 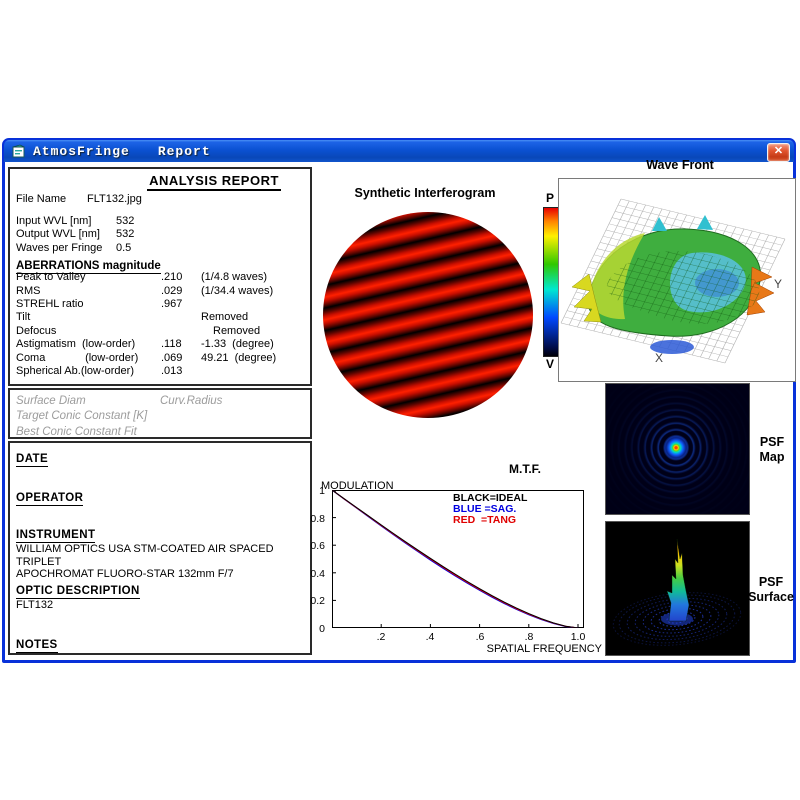 What do you see at coordinates (41, 198) in the screenshot?
I see `file-name-label: File Name` at bounding box center [41, 198].